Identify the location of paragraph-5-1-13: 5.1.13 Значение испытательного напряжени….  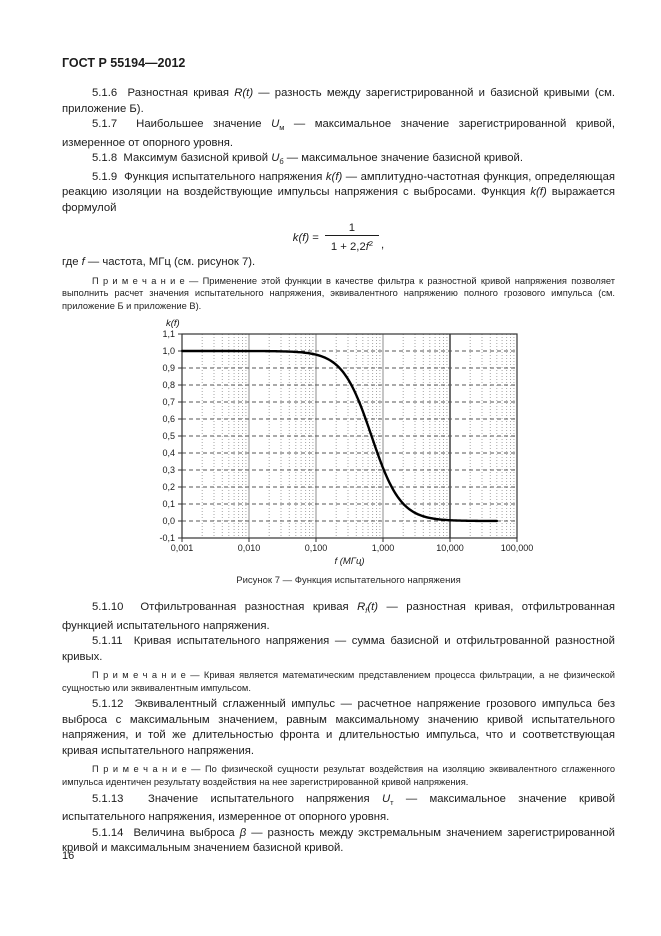
(338, 808).